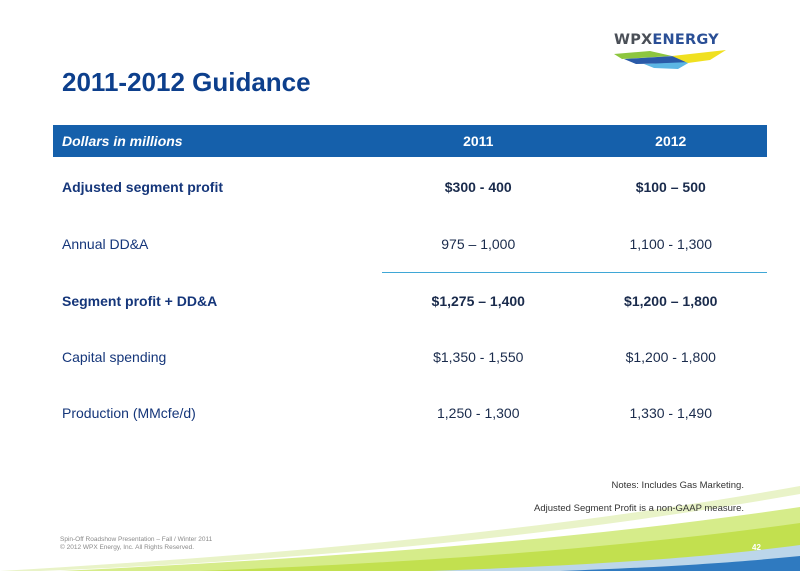 Image resolution: width=800 pixels, height=571 pixels. Describe the element at coordinates (677, 485) in the screenshot. I see `note-gas-marketing: Notes: Includes Gas Marketing.` at that location.